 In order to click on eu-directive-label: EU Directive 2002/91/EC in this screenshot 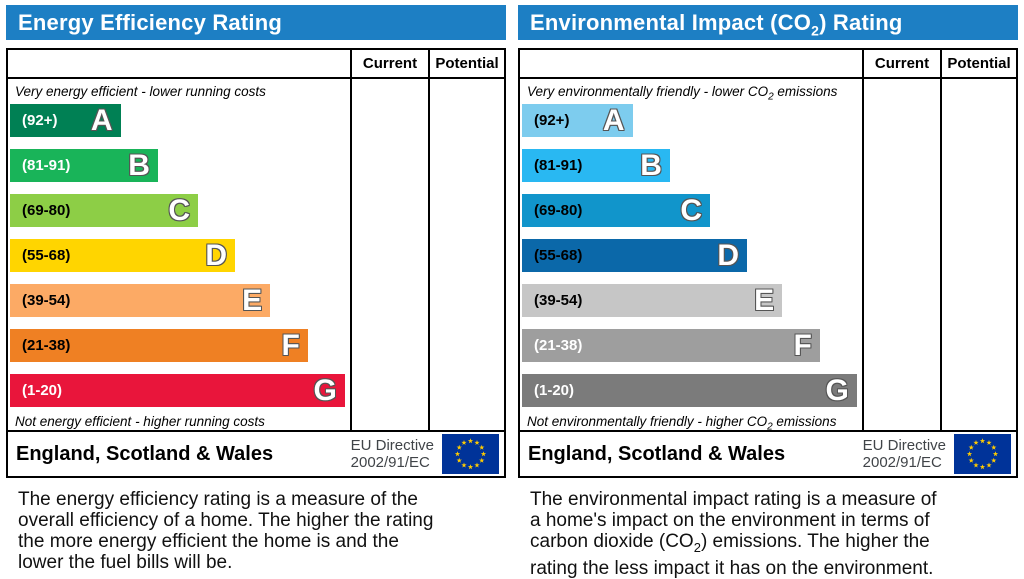, I will do `click(396, 454)`.